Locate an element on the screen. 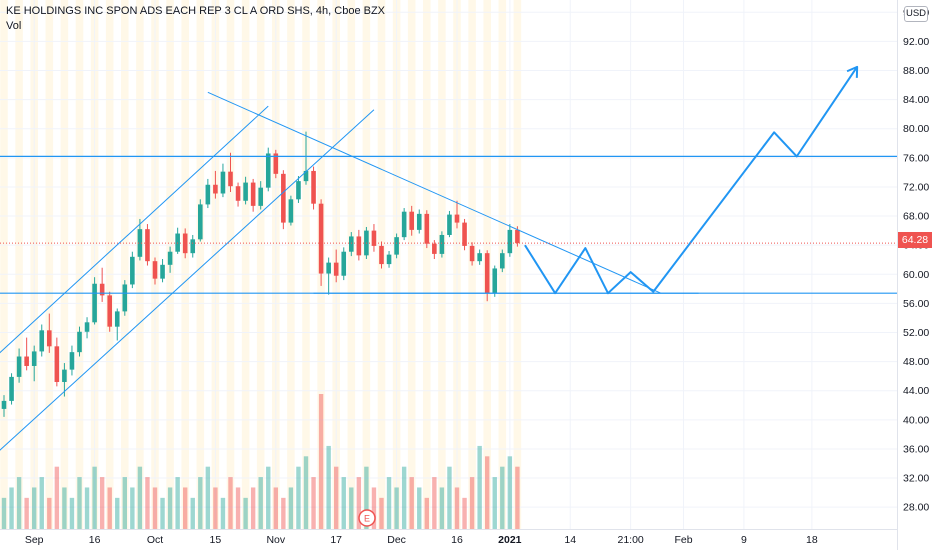  time-tick-label: Dec is located at coordinates (396, 540).